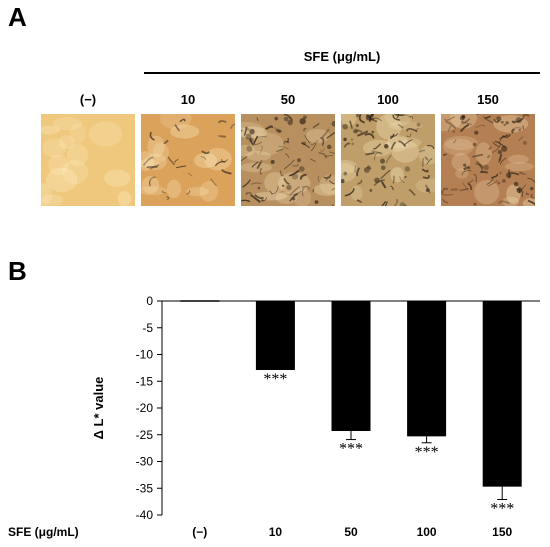  What do you see at coordinates (188, 99) in the screenshot?
I see `image-label: 10` at bounding box center [188, 99].